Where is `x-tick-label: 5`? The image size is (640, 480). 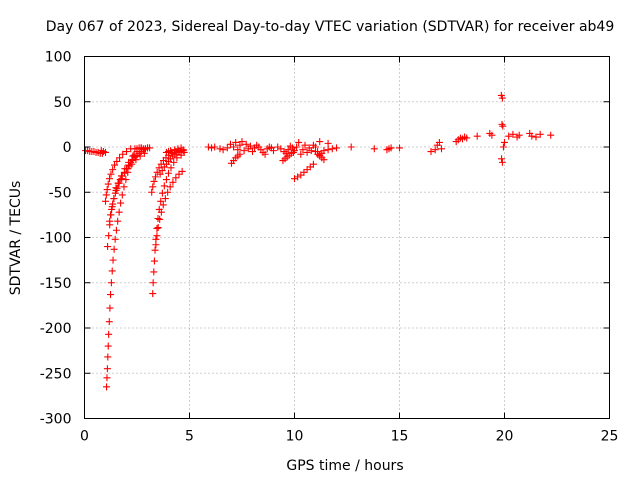 x-tick-label: 5 is located at coordinates (189, 437).